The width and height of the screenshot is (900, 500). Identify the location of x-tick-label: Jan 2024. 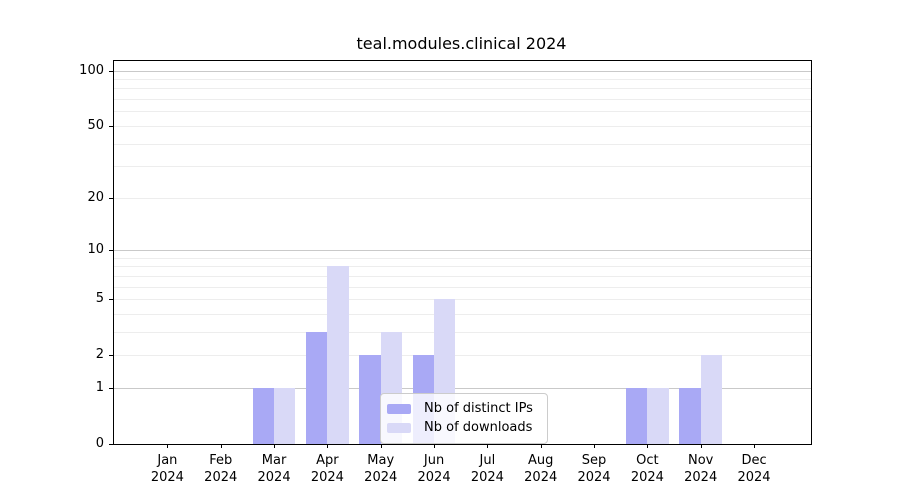
(167, 469).